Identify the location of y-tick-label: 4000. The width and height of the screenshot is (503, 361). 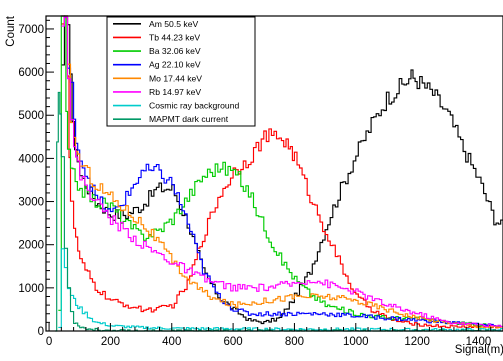
(31, 159).